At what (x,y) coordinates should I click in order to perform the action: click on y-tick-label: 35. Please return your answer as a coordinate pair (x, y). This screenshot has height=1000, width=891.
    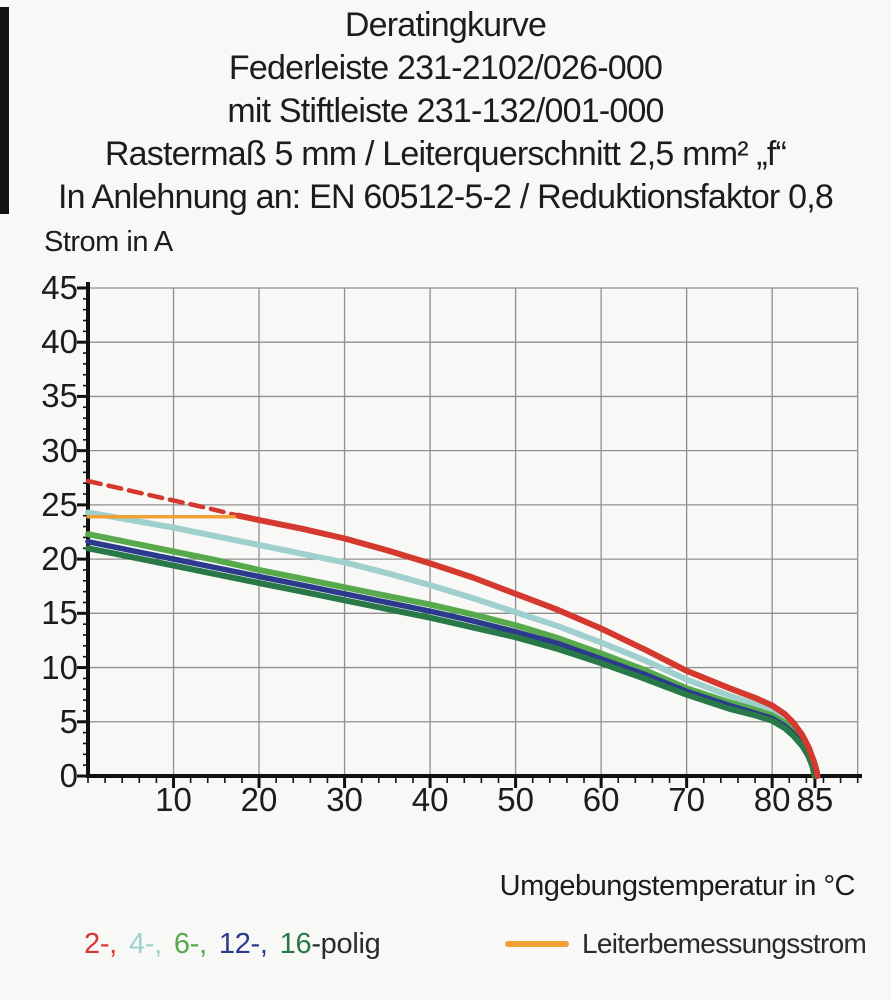
    Looking at the image, I should click on (59, 396).